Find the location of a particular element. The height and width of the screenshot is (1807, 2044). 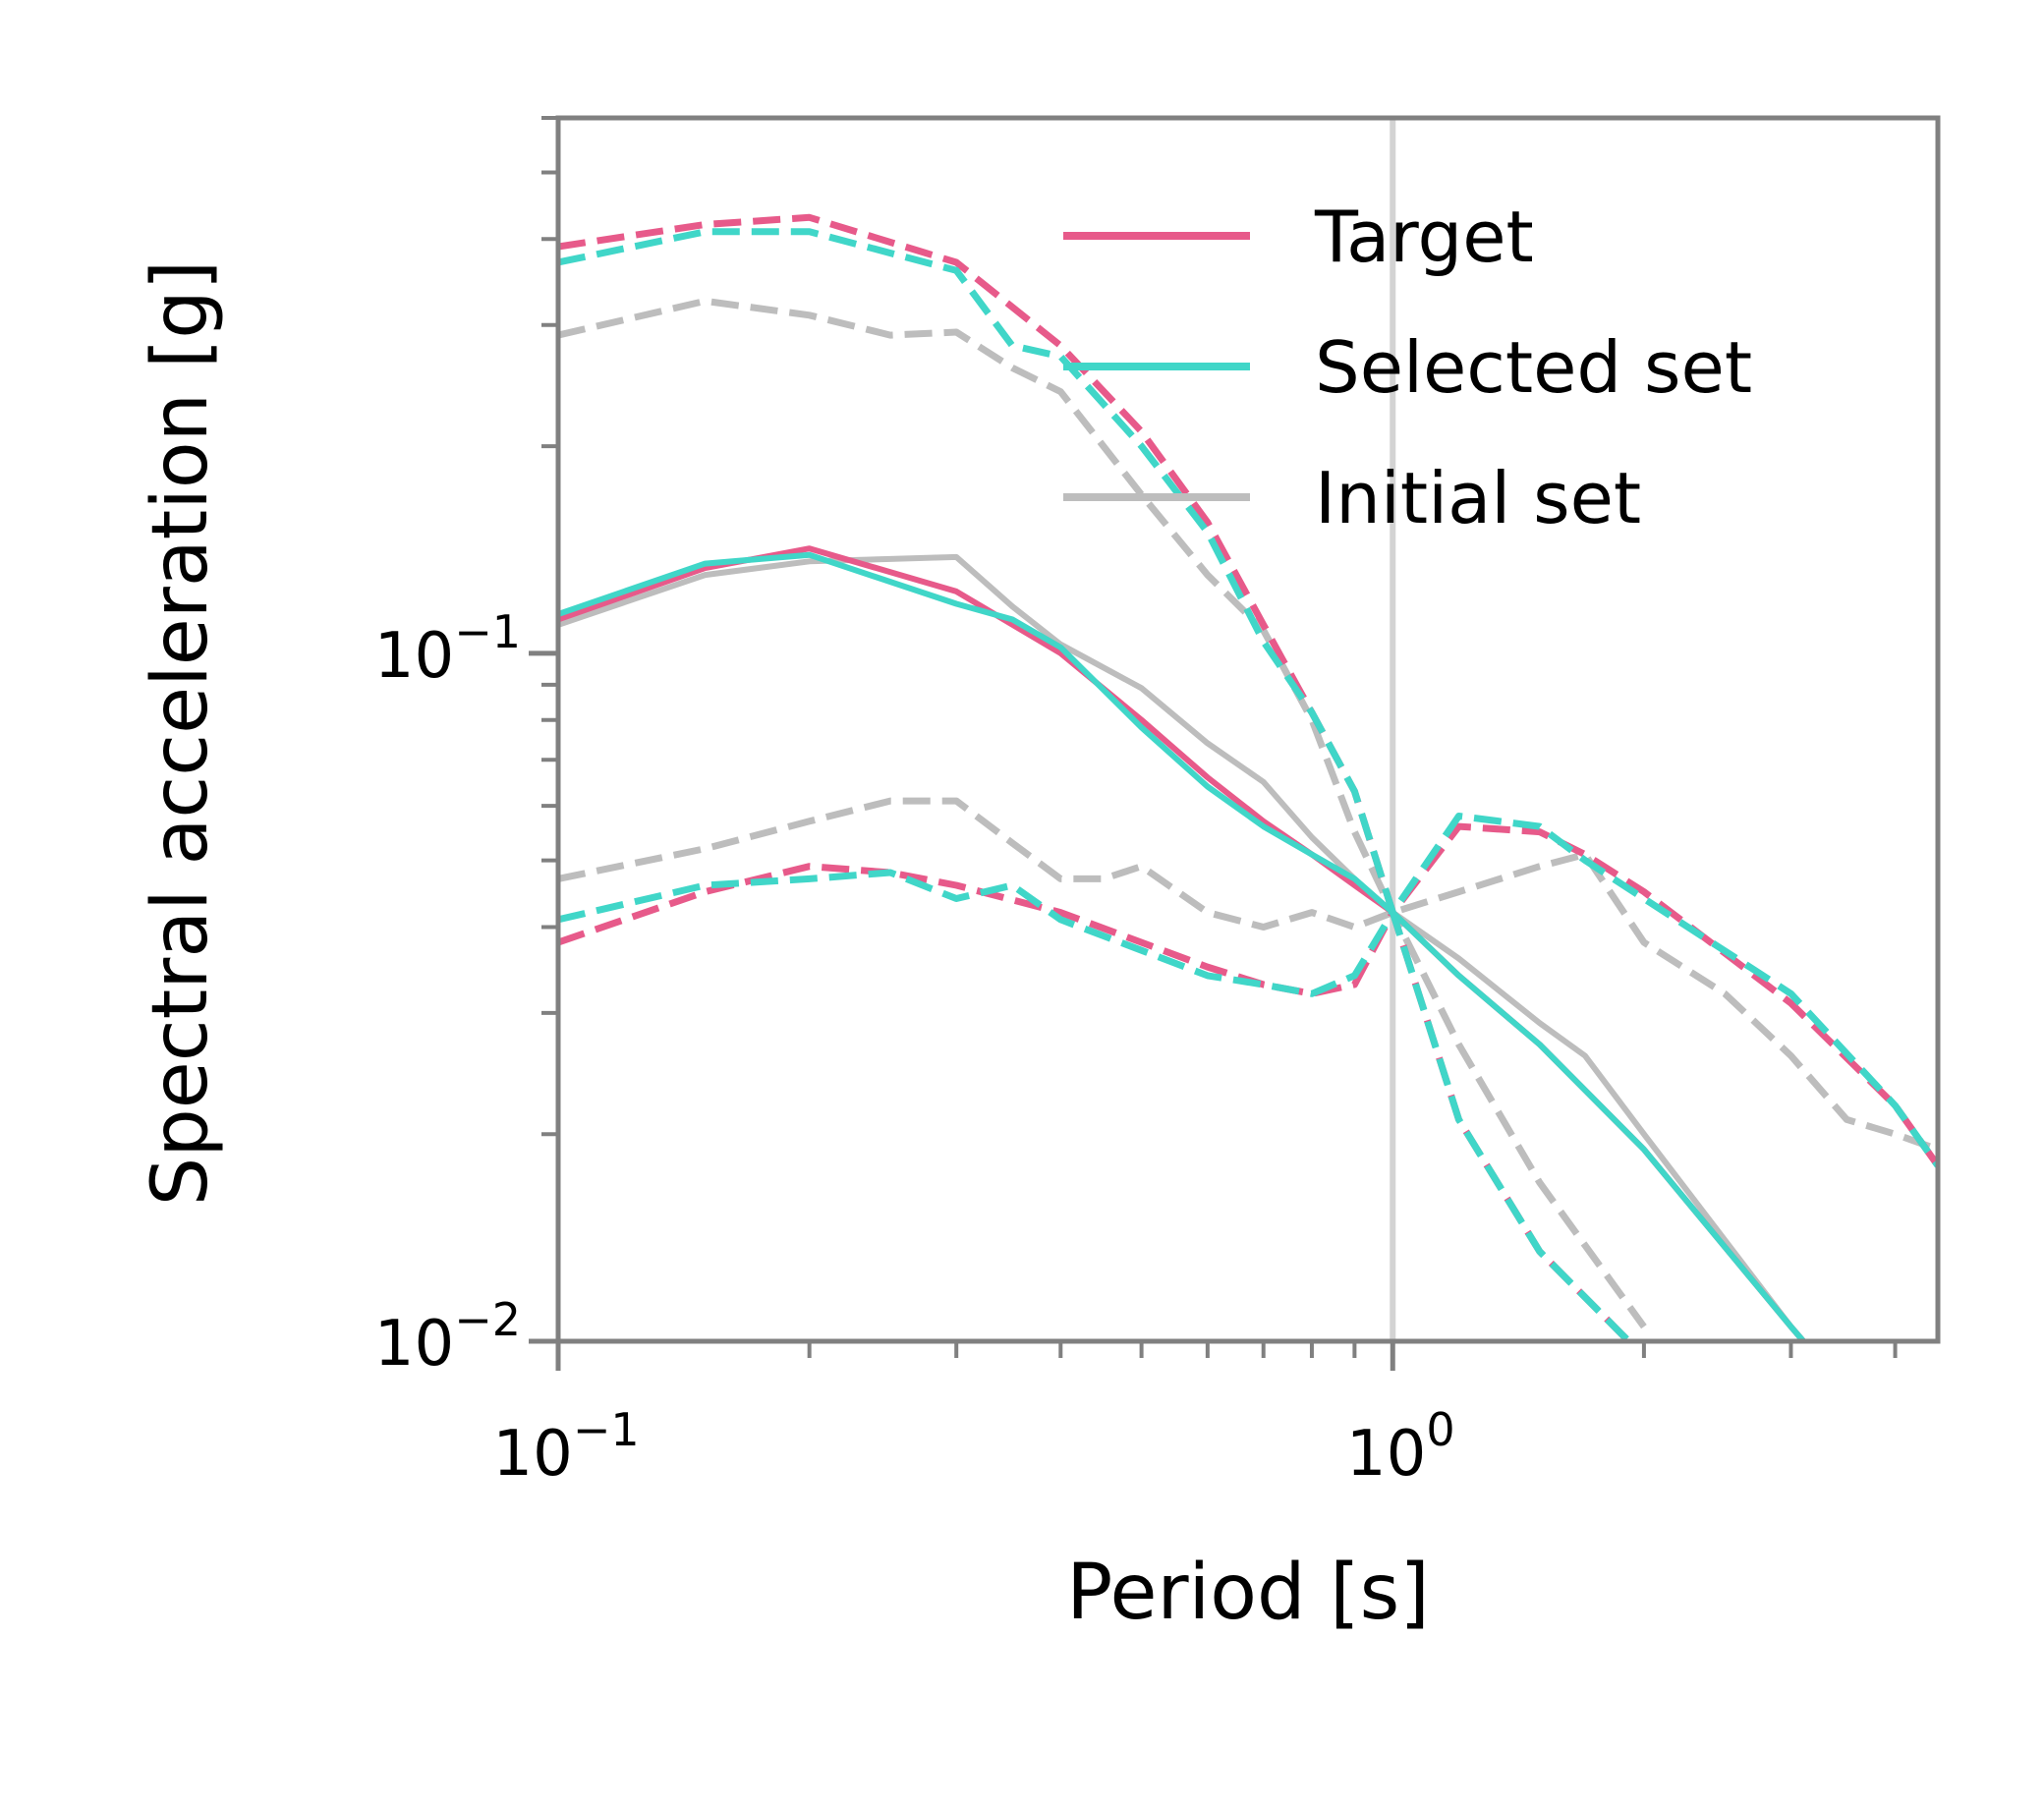

x-tick-label: 10⁰ is located at coordinates (1400, 1447).